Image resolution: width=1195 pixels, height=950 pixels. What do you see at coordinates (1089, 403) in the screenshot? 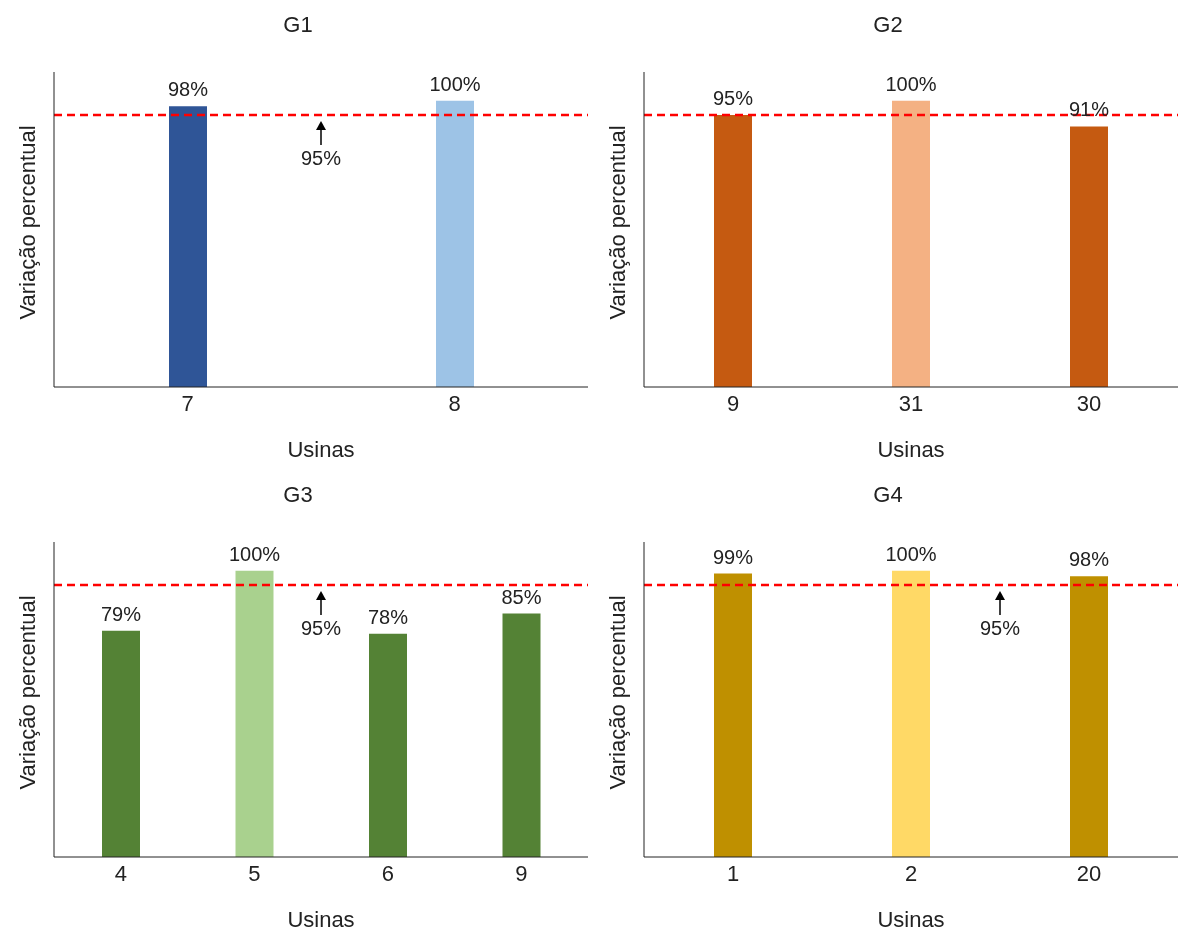
I see `x-tick-label: 30` at bounding box center [1089, 403].